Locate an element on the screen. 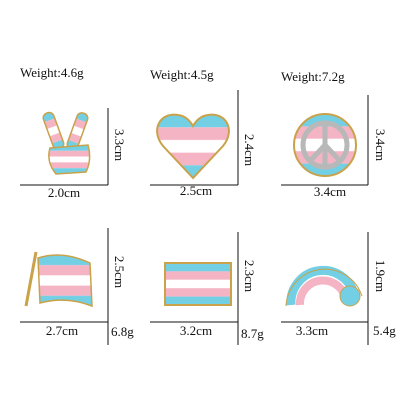  width-label: 3.2cm is located at coordinates (196, 330).